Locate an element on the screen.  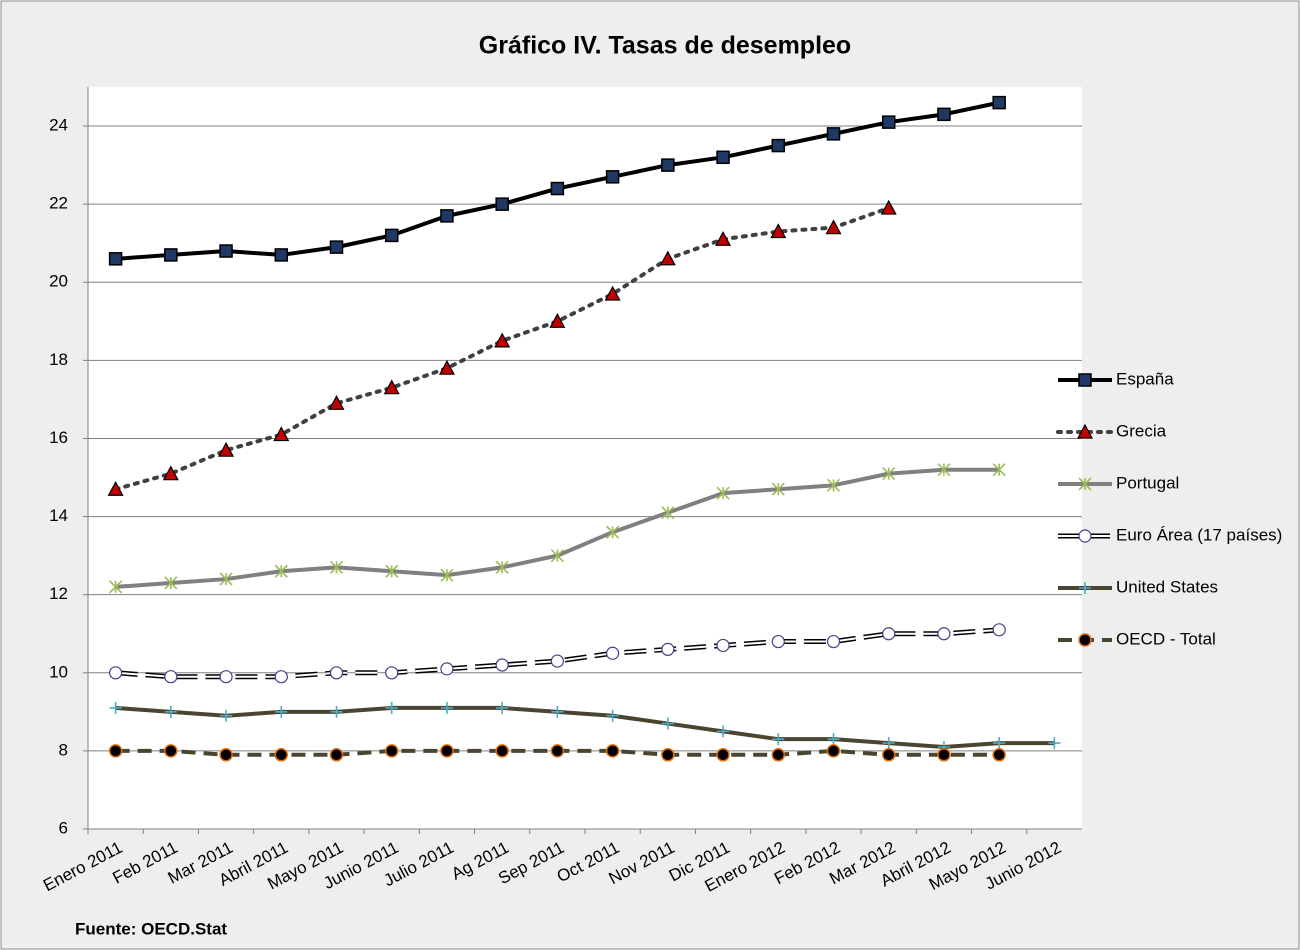
legend-label: España is located at coordinates (1145, 378).